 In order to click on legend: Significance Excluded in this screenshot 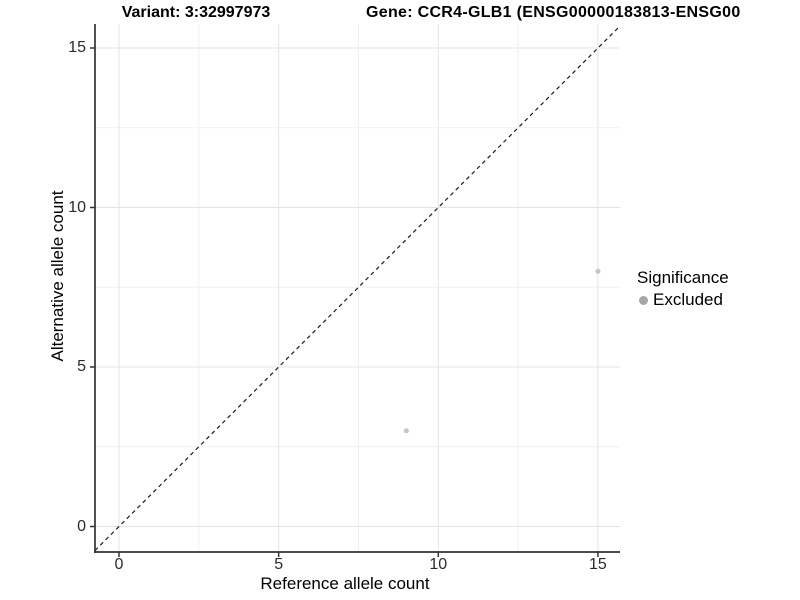, I will do `click(683, 289)`.